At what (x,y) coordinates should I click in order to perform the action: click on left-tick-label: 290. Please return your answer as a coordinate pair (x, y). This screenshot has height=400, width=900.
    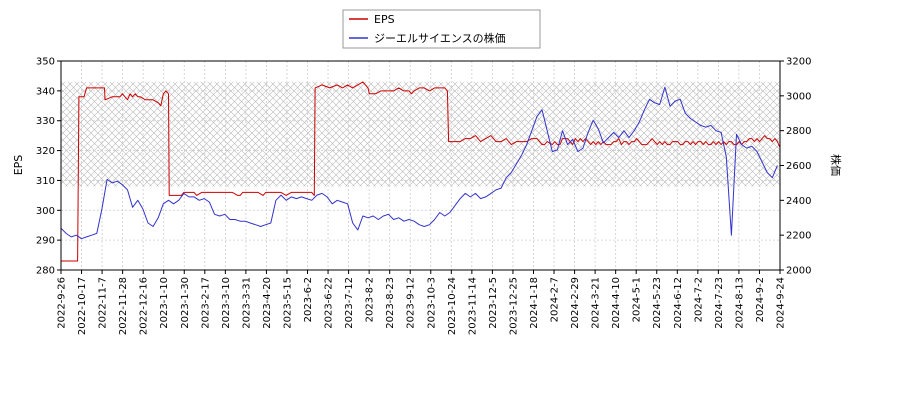
    Looking at the image, I should click on (45, 241).